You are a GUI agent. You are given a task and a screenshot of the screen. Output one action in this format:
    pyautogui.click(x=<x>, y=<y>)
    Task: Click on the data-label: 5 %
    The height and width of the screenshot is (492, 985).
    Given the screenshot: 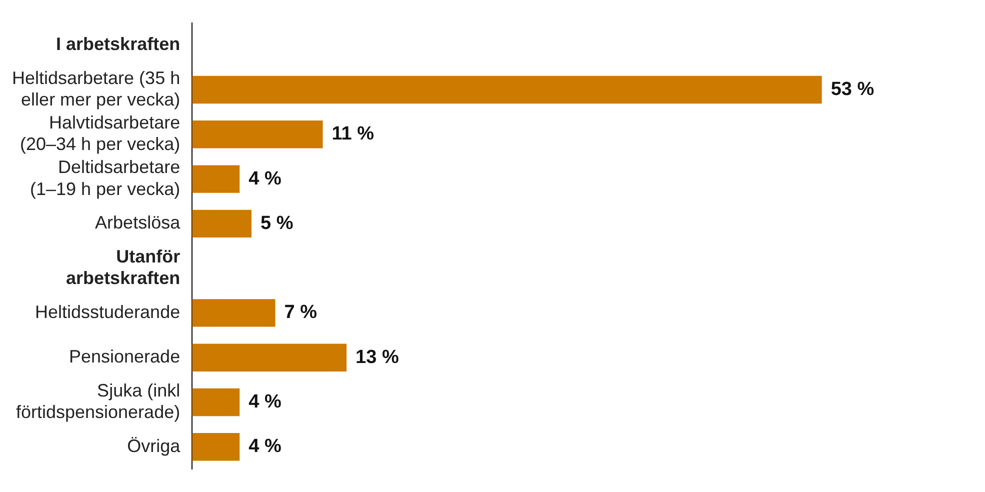 What is the action you would take?
    pyautogui.click(x=277, y=223)
    